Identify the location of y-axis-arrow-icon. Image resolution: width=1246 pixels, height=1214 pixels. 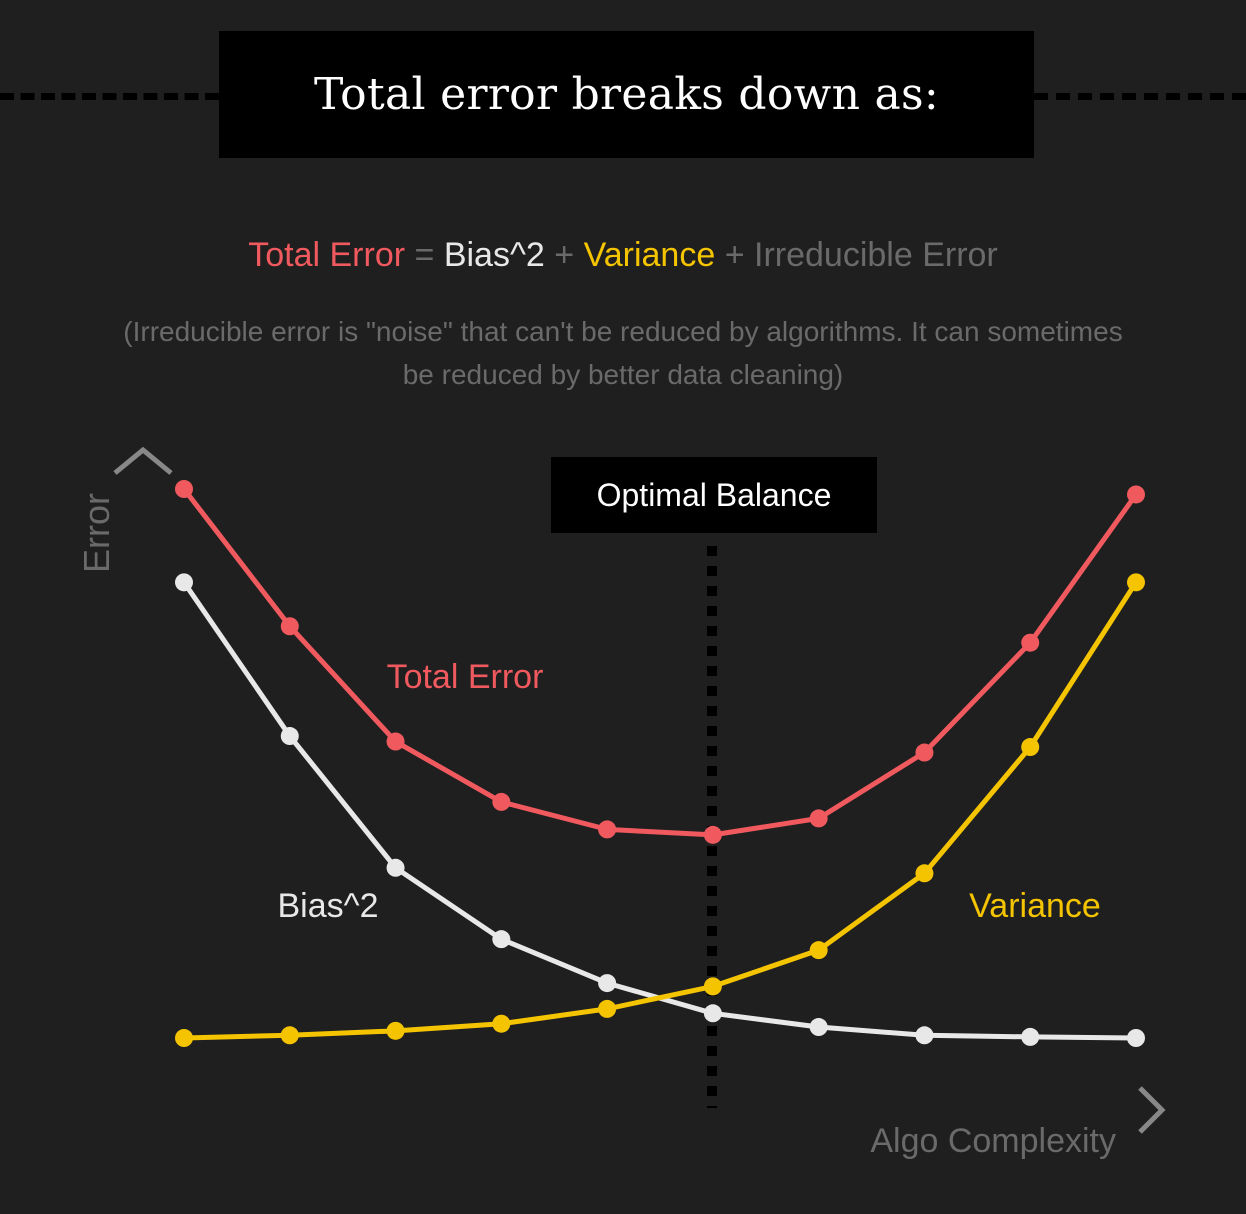
(143, 460).